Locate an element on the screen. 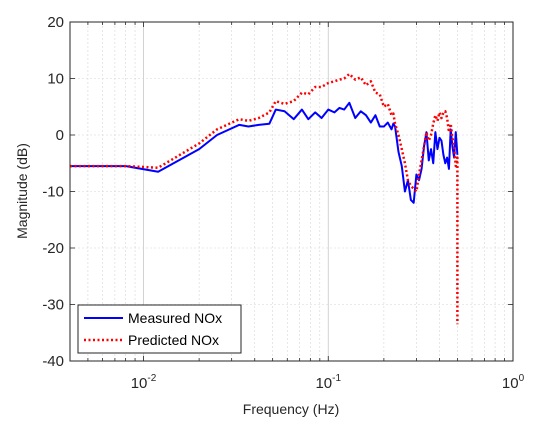 The height and width of the screenshot is (432, 550). x-tick-label: 10⁻¹ is located at coordinates (328, 382).